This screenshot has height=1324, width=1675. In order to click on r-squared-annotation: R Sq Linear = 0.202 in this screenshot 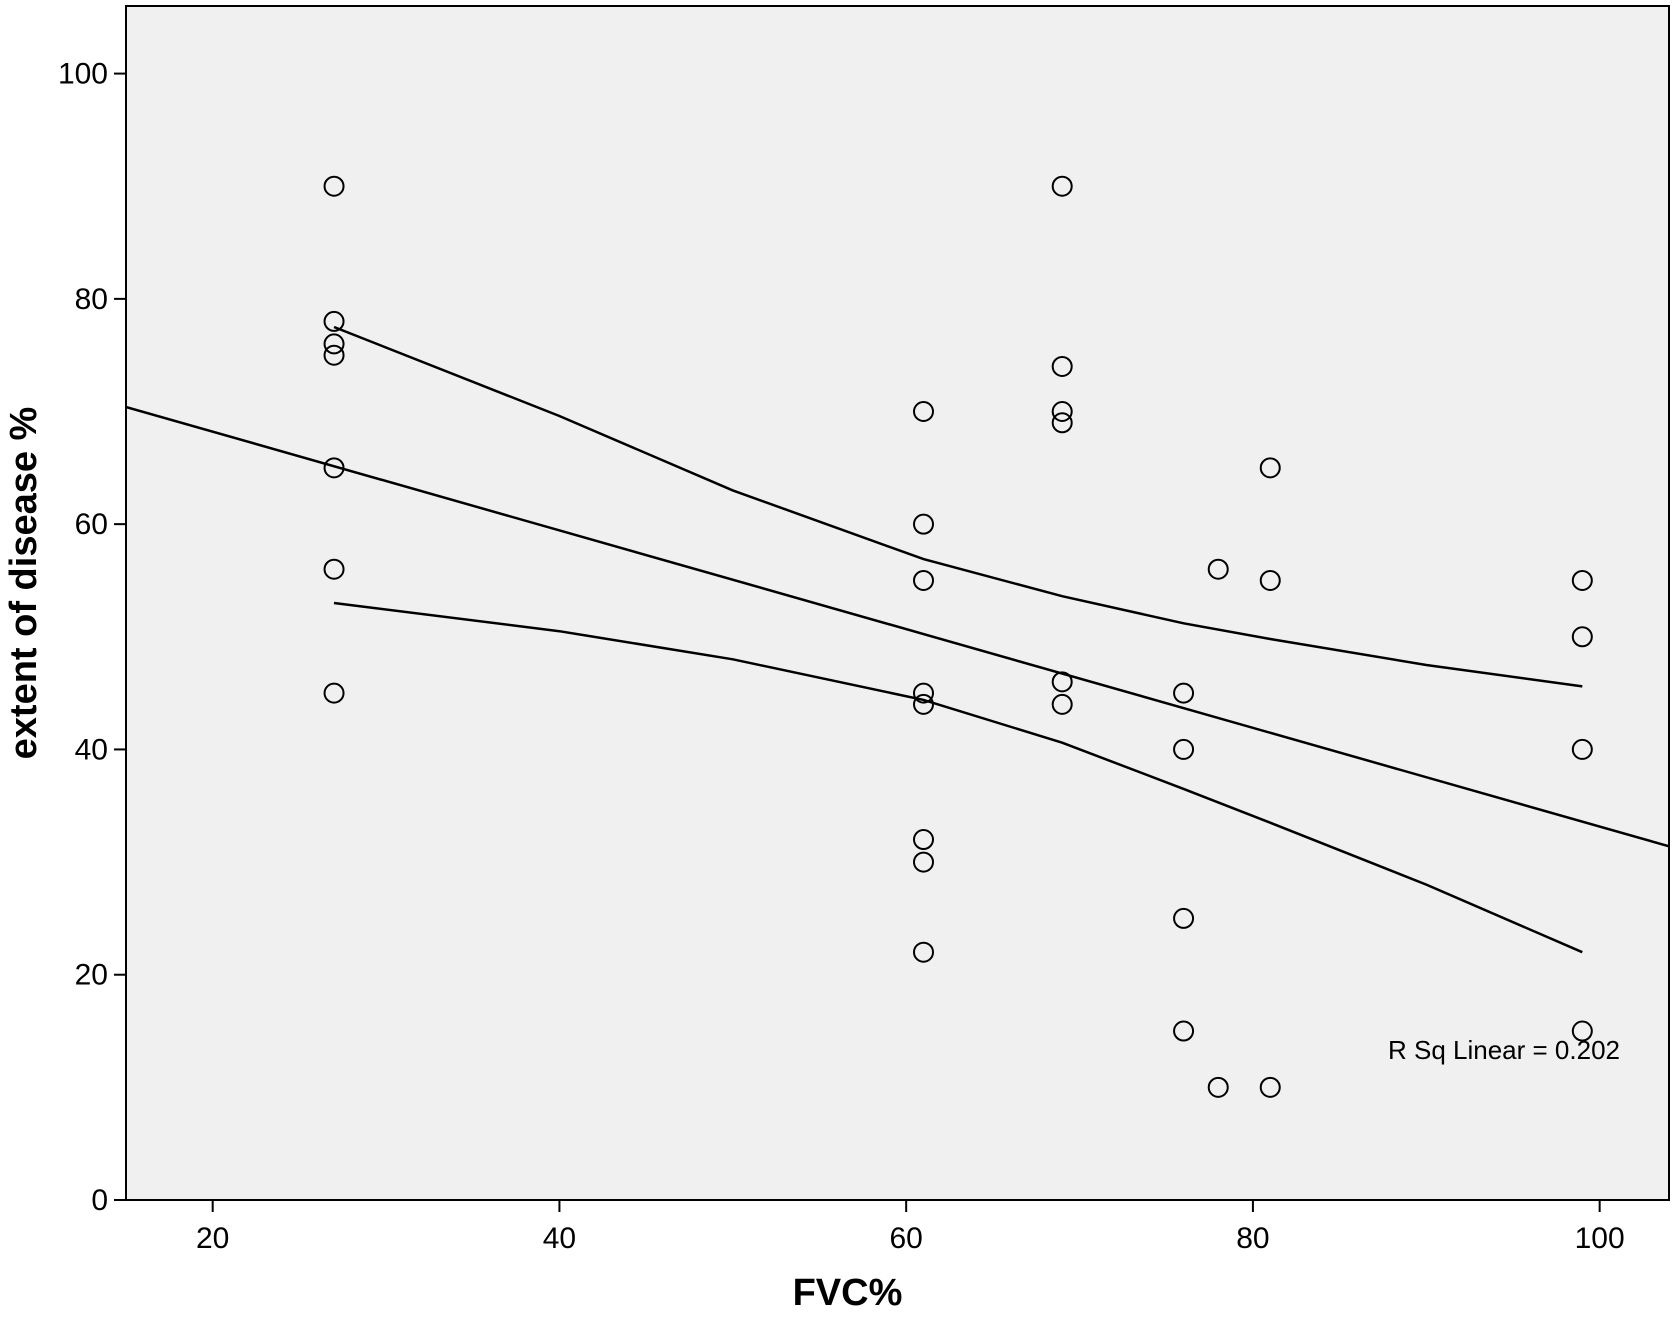, I will do `click(1504, 1050)`.